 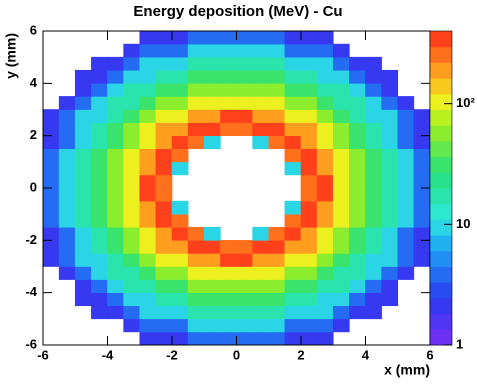 I want to click on chart-title: Energy deposition (MeV) - Cu, so click(x=237, y=11).